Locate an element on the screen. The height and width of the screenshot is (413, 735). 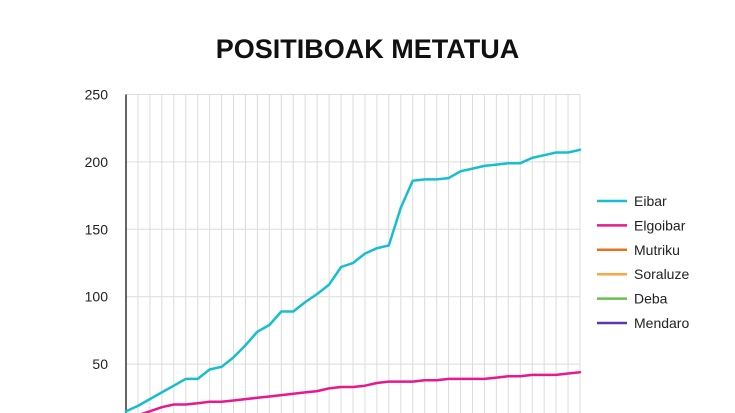
chart-title: POSITIBOAK METATUA is located at coordinates (367, 49).